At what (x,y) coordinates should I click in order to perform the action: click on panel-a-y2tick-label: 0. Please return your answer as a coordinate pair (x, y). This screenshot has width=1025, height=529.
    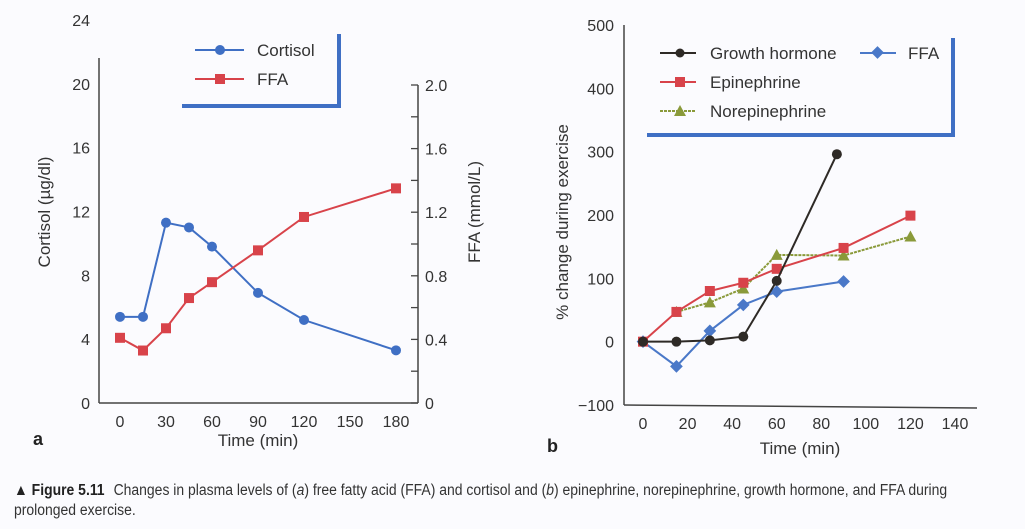
    Looking at the image, I should click on (429, 404).